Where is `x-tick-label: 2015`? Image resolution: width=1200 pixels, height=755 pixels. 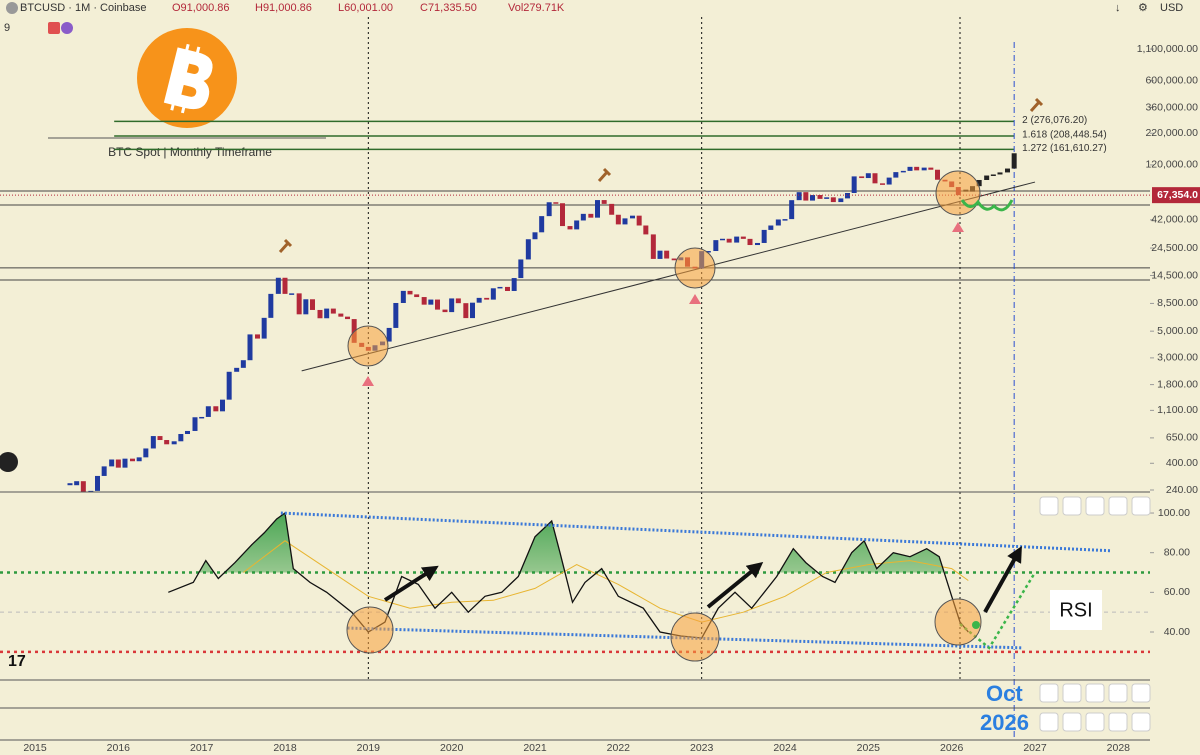 x-tick-label: 2015 is located at coordinates (35, 748).